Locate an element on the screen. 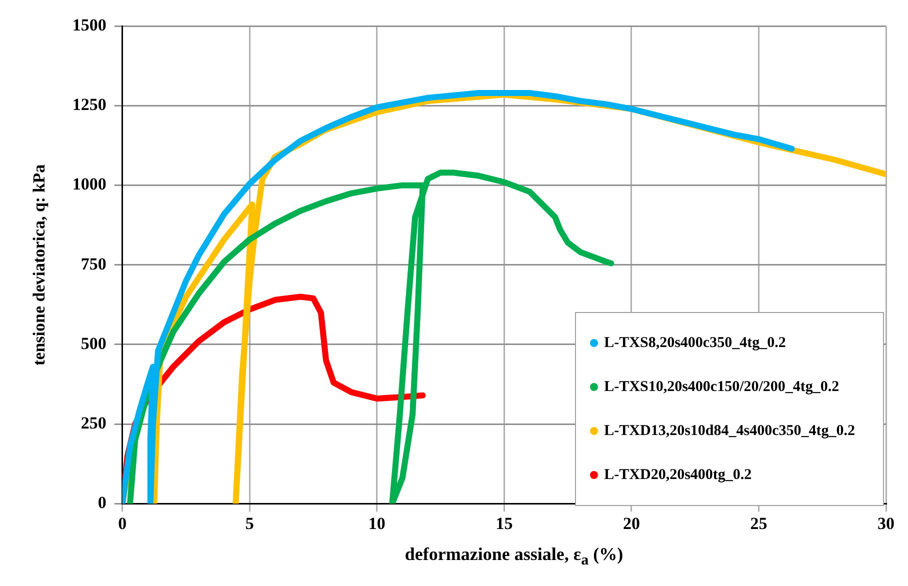 This screenshot has height=586, width=908. legend-label: L-TXS10,20s400c150/20/200_4tg_0.2 is located at coordinates (722, 387).